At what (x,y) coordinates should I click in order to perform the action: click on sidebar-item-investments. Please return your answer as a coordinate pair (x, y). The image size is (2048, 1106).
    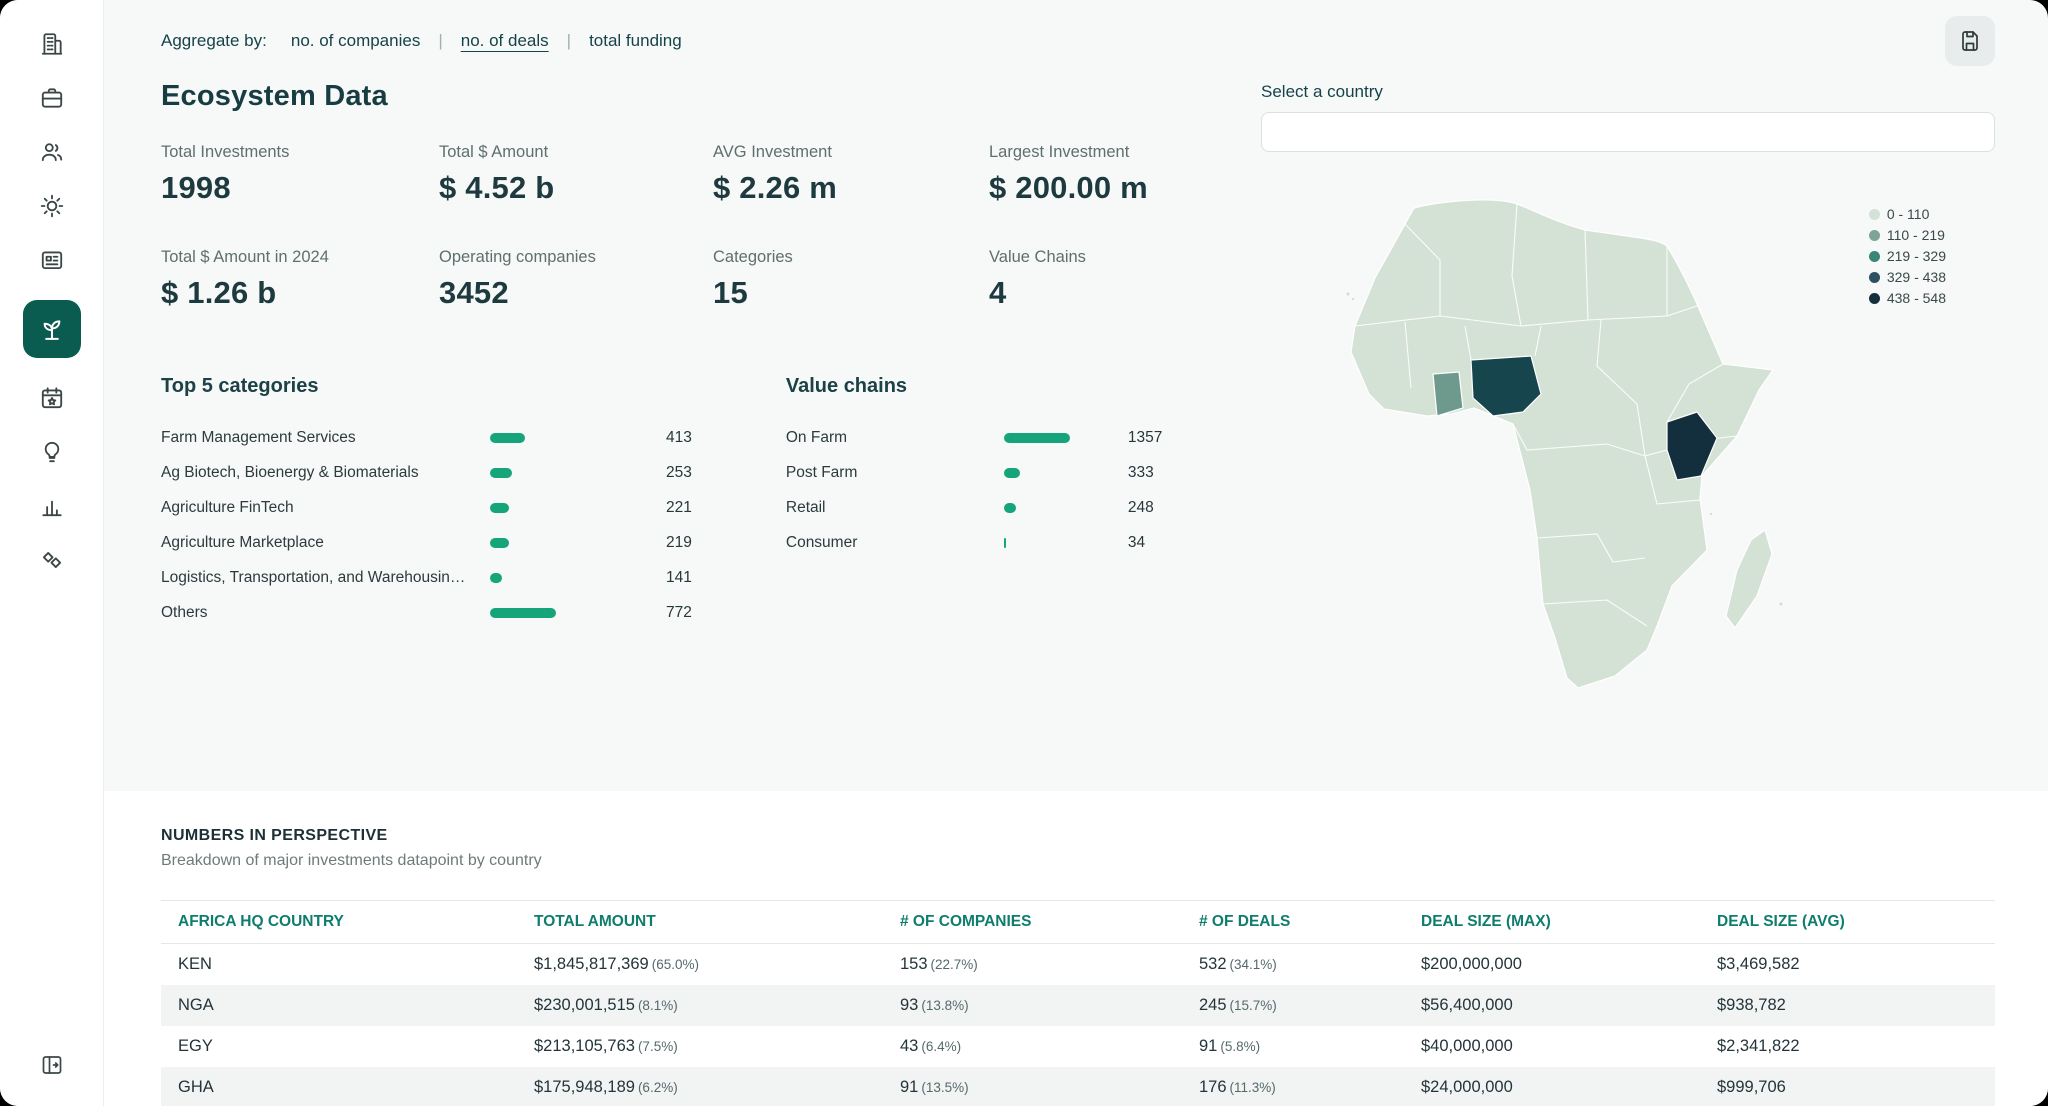
    Looking at the image, I should click on (51, 329).